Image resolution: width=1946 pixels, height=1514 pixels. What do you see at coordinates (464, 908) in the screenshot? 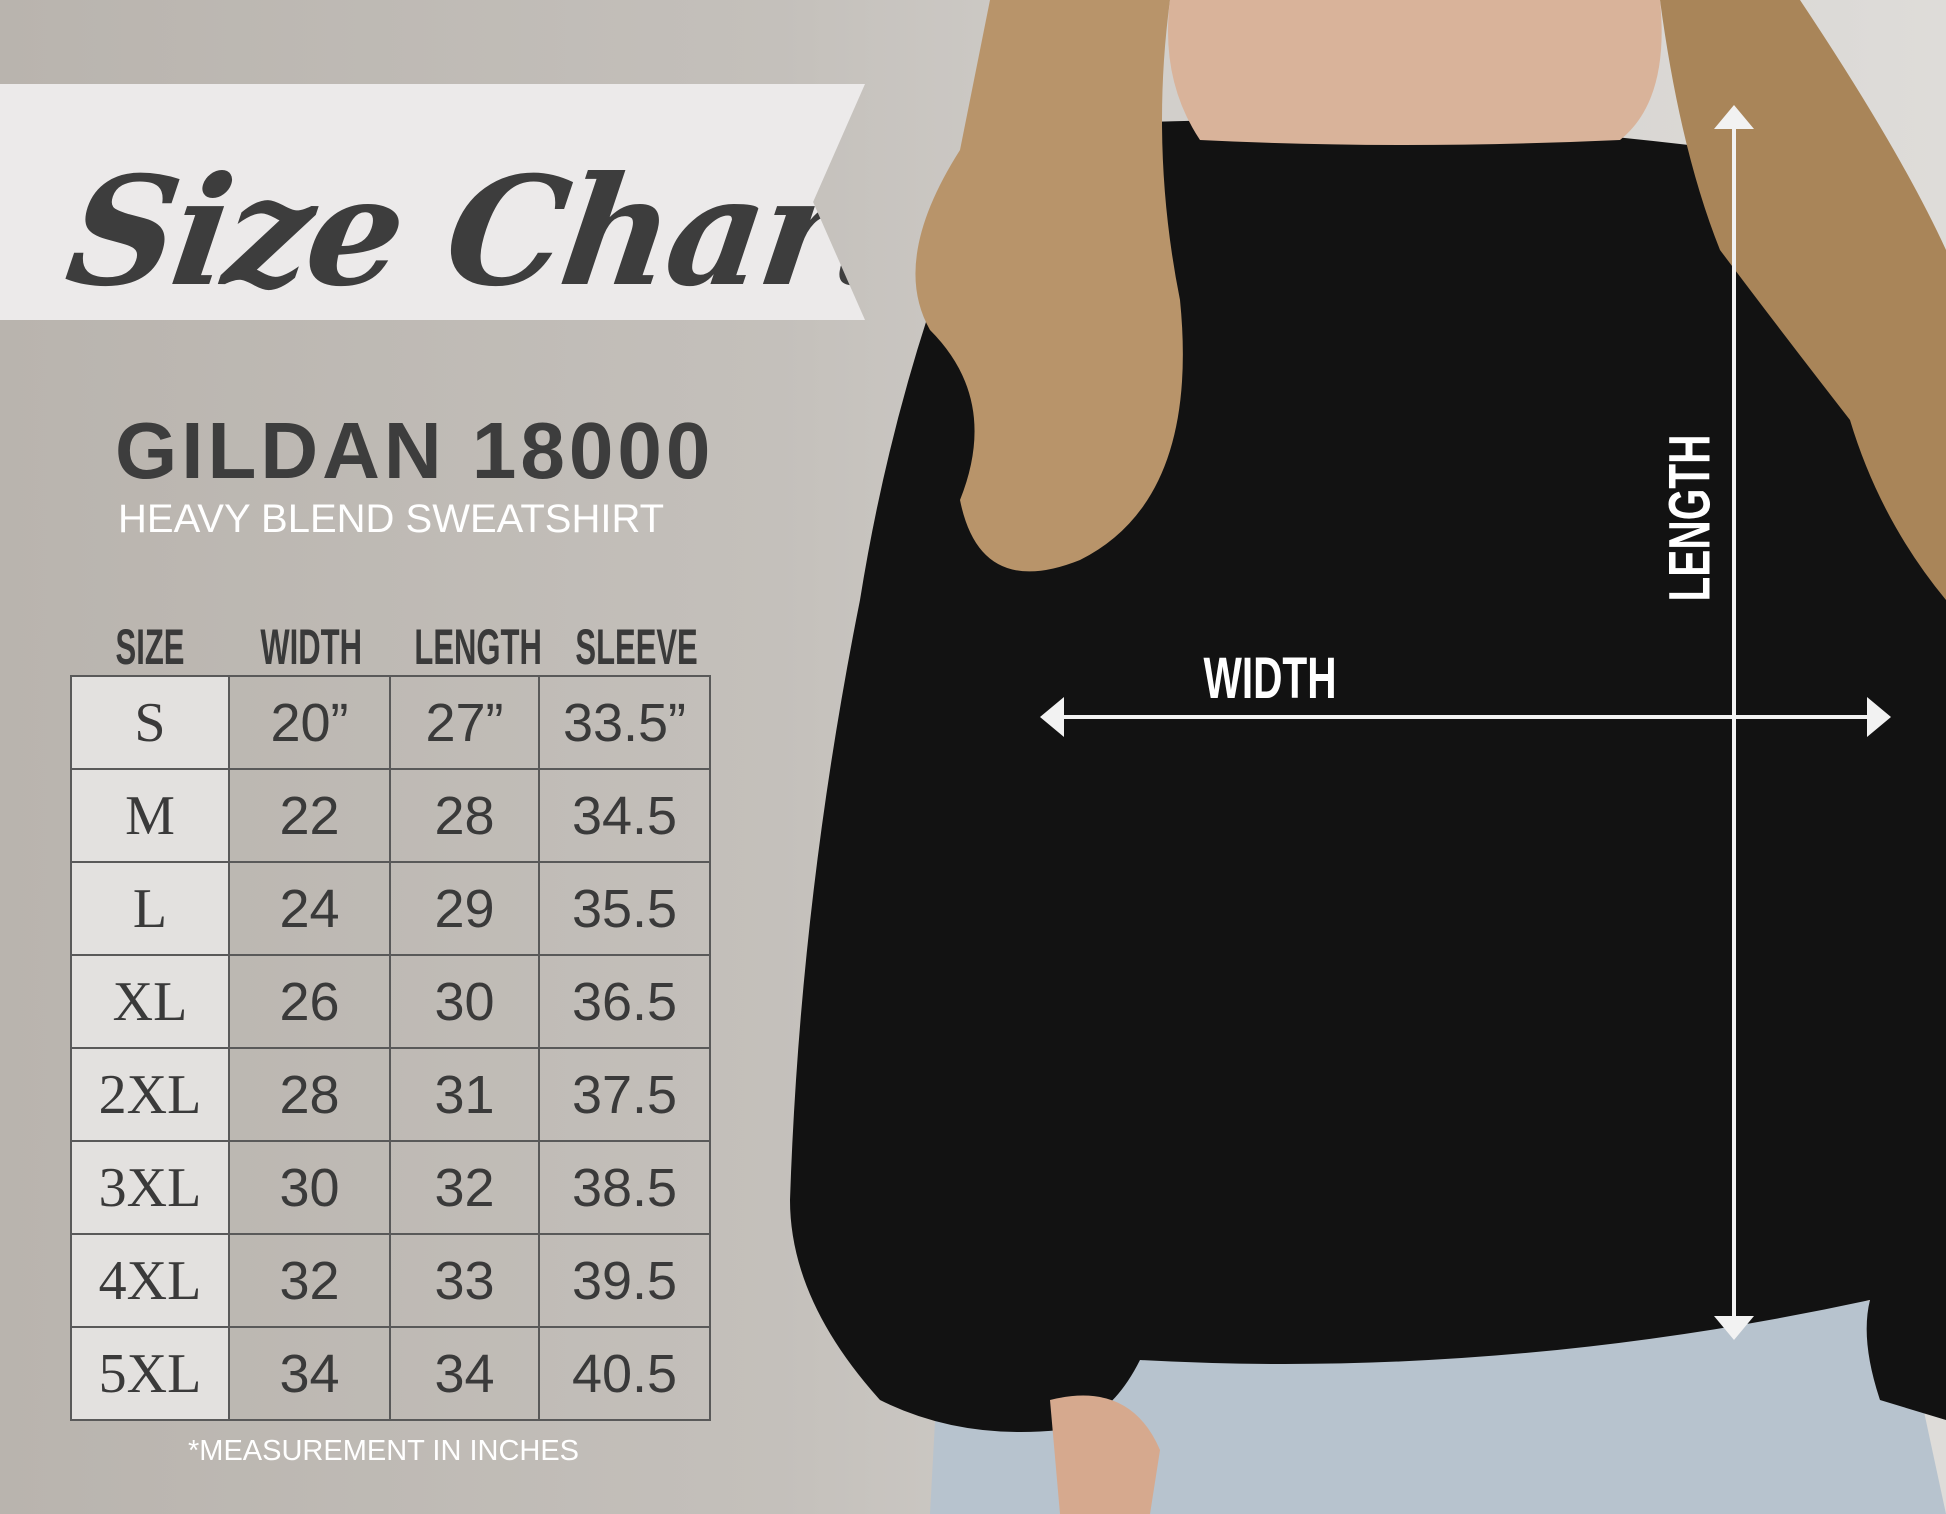
I see `cell-length: 29` at bounding box center [464, 908].